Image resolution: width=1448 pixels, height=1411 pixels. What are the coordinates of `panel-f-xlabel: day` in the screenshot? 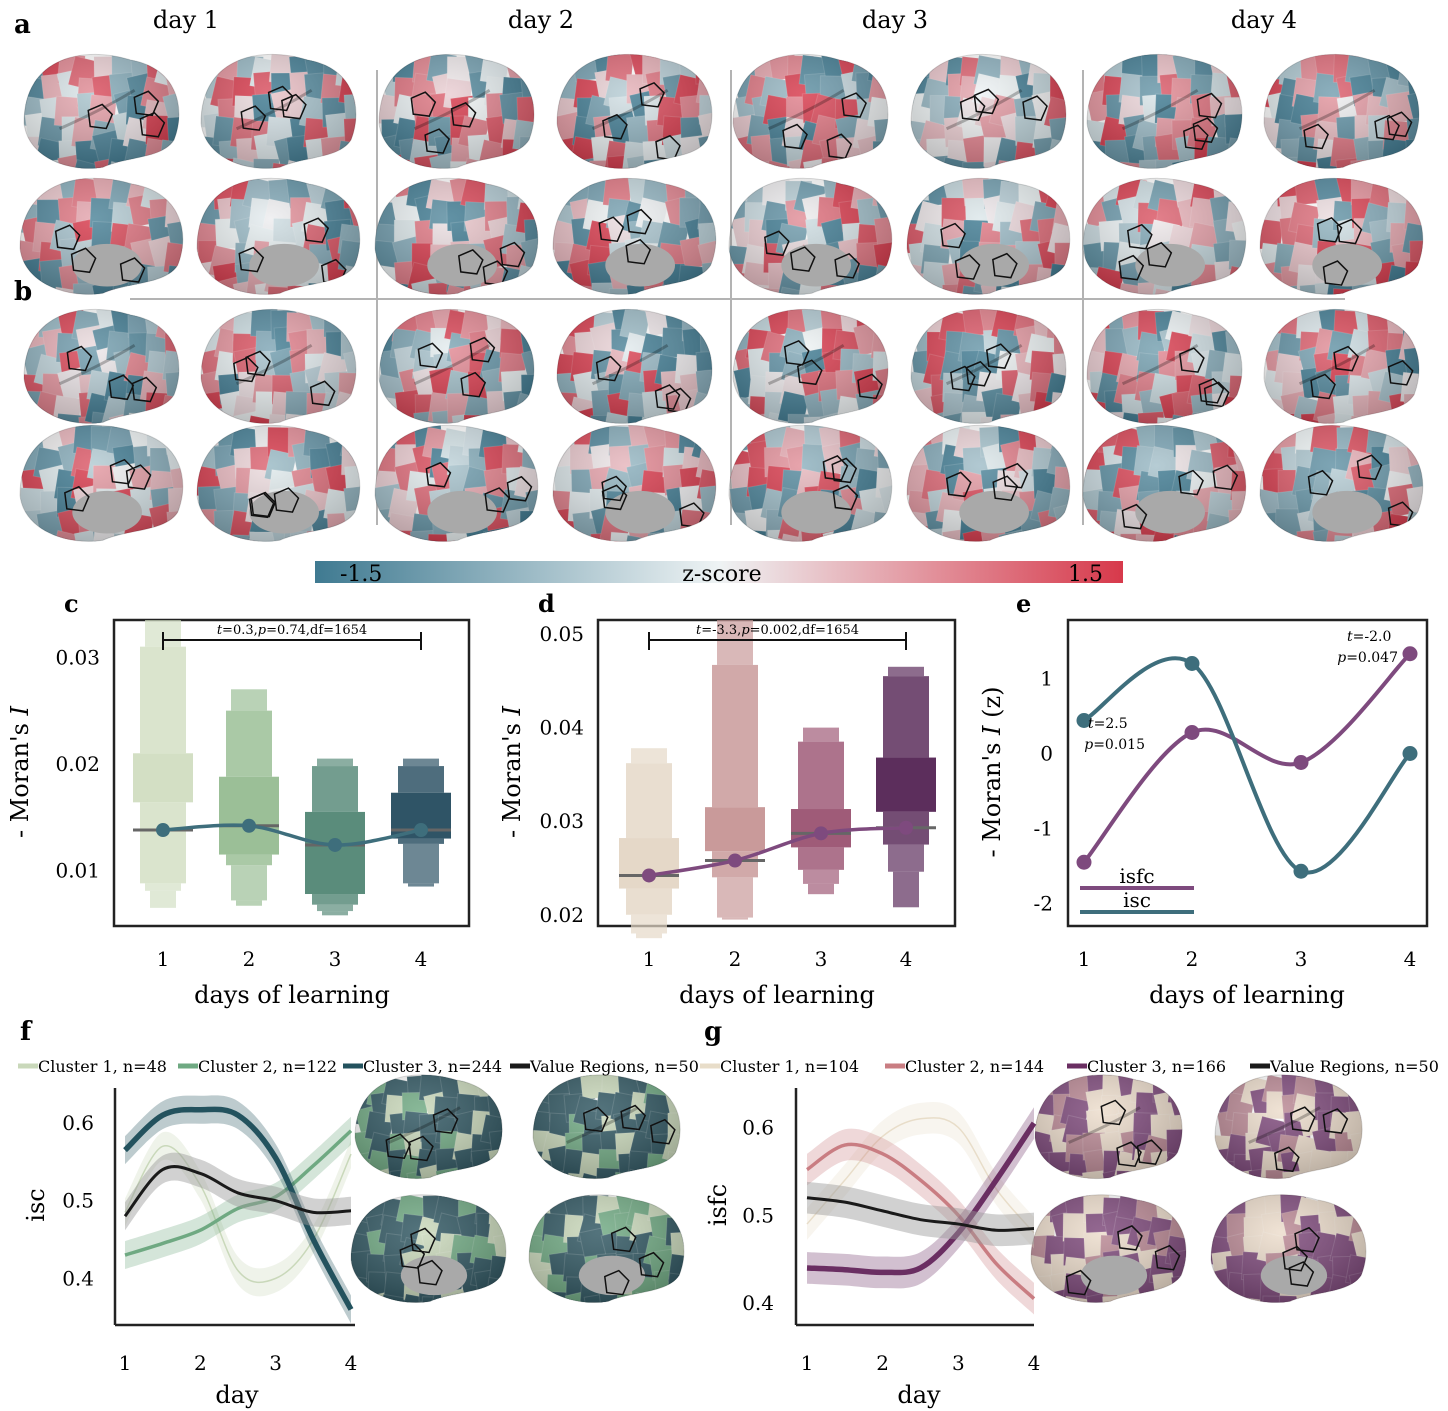 It's located at (237, 1395).